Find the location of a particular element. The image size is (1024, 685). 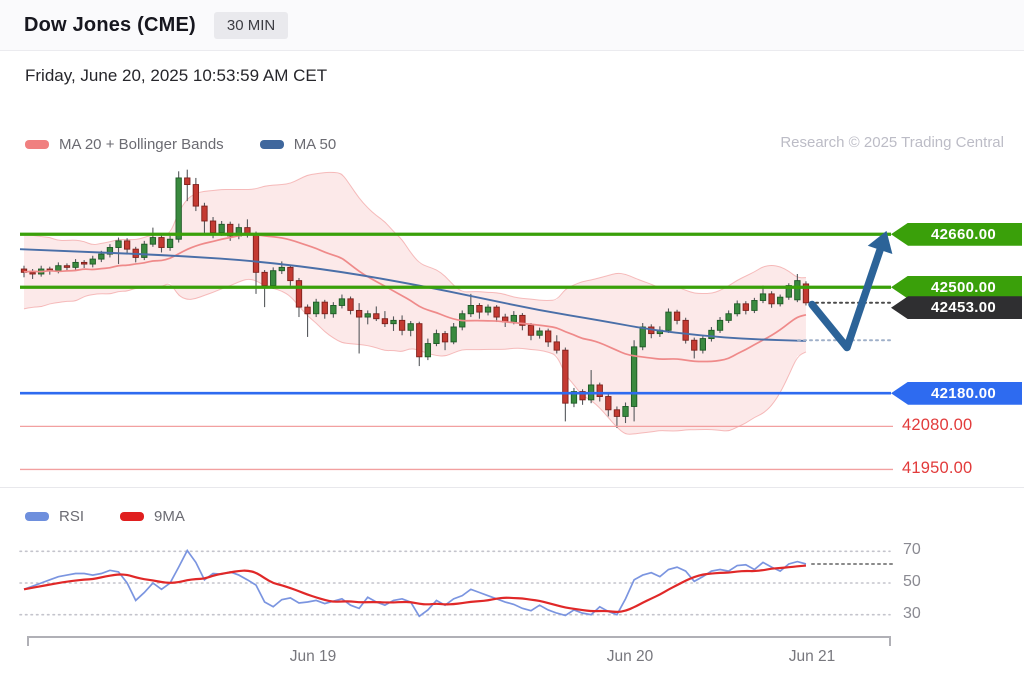

timeframe-badge: 30 MIN is located at coordinates (251, 25).